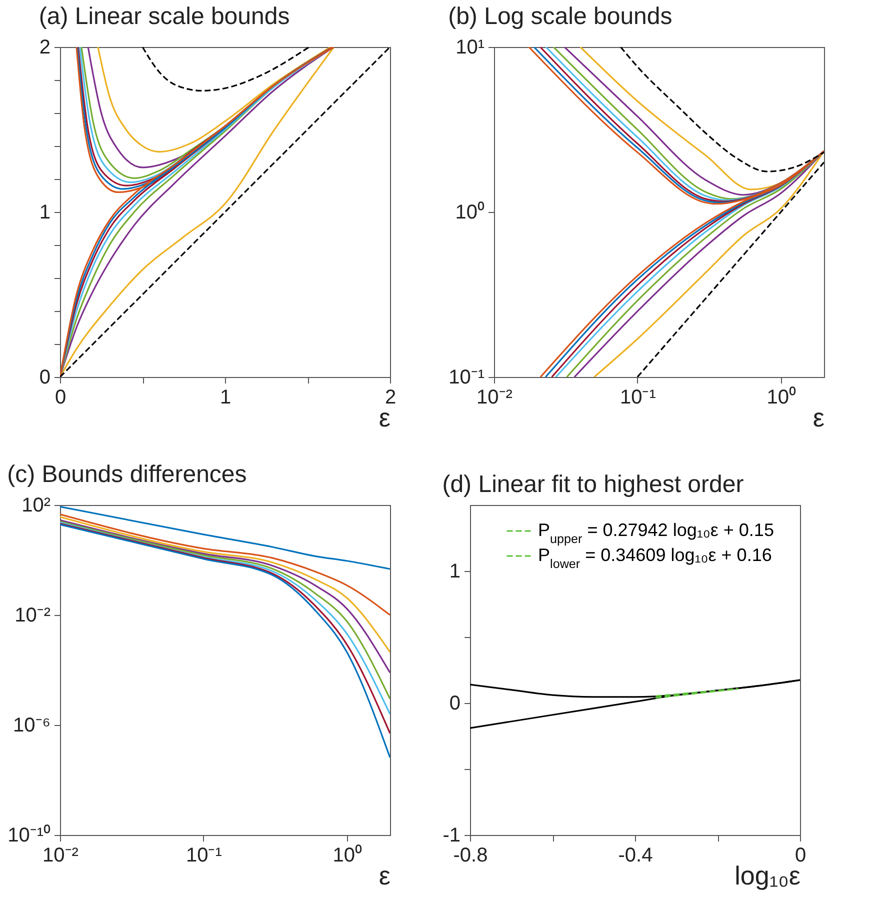  Describe the element at coordinates (60, 397) in the screenshot. I see `x-tick-label: 0` at that location.